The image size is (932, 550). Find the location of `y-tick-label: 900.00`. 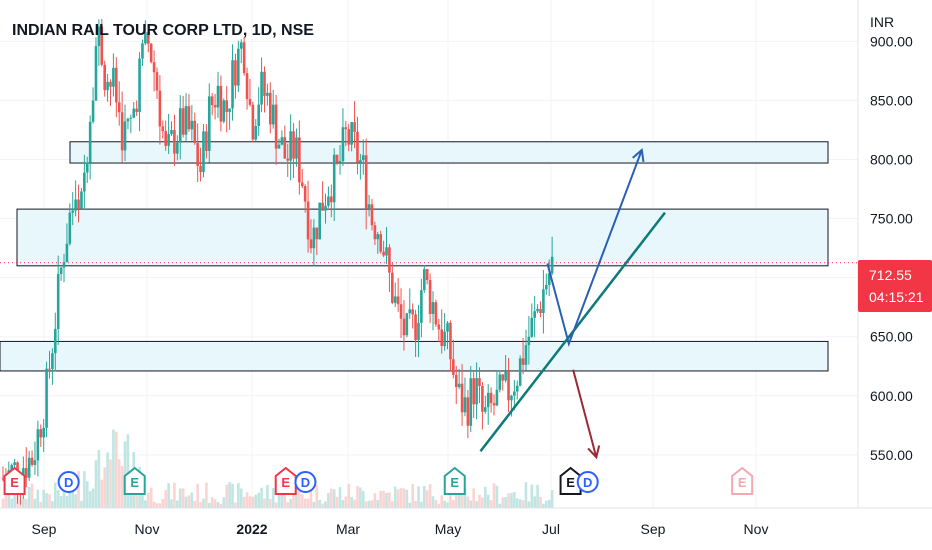

y-tick-label: 900.00 is located at coordinates (891, 41).